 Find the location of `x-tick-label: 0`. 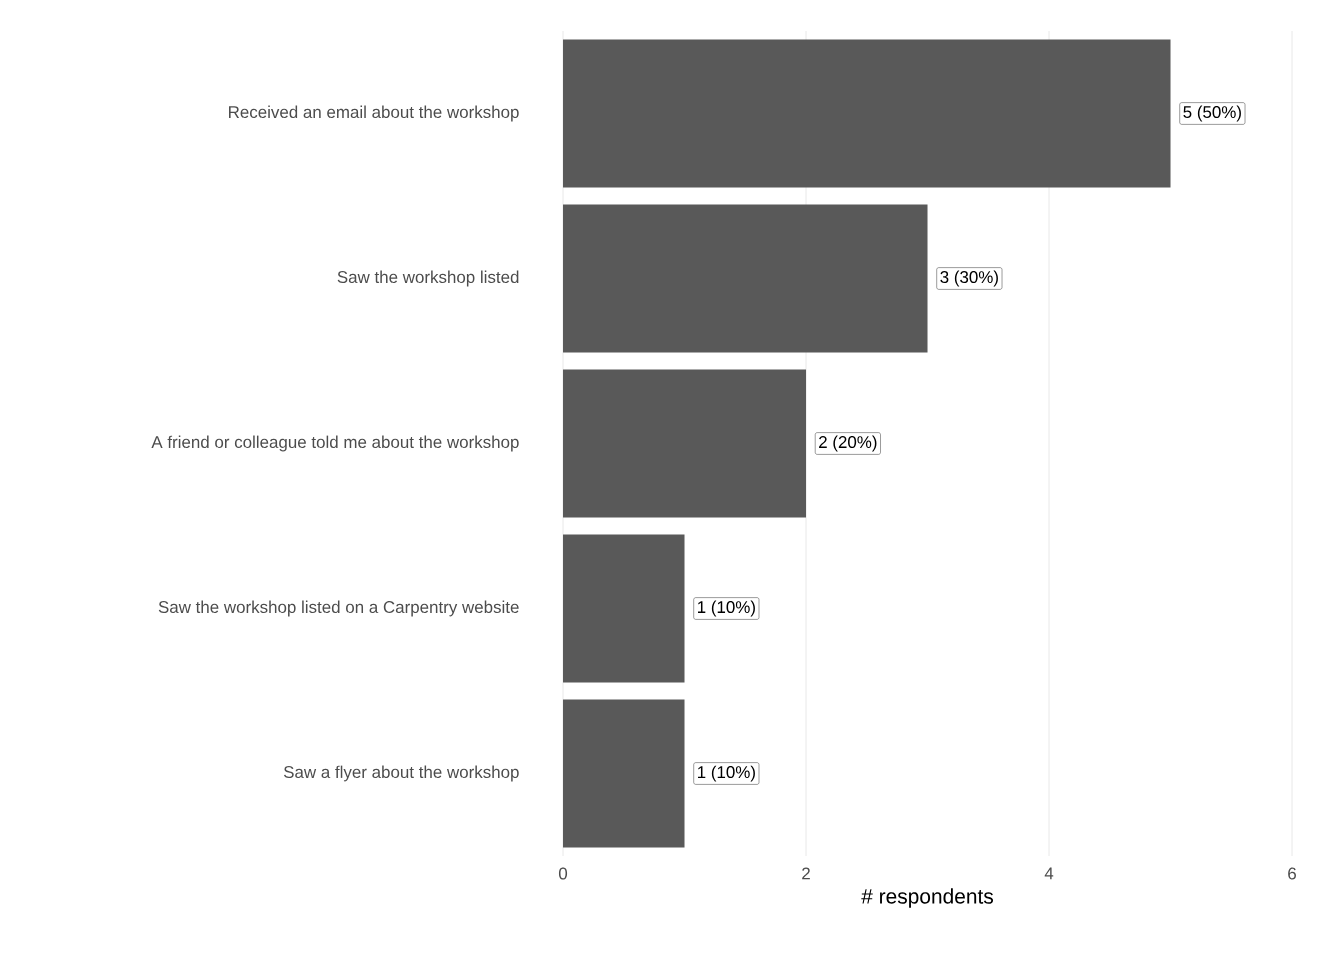

x-tick-label: 0 is located at coordinates (563, 873).